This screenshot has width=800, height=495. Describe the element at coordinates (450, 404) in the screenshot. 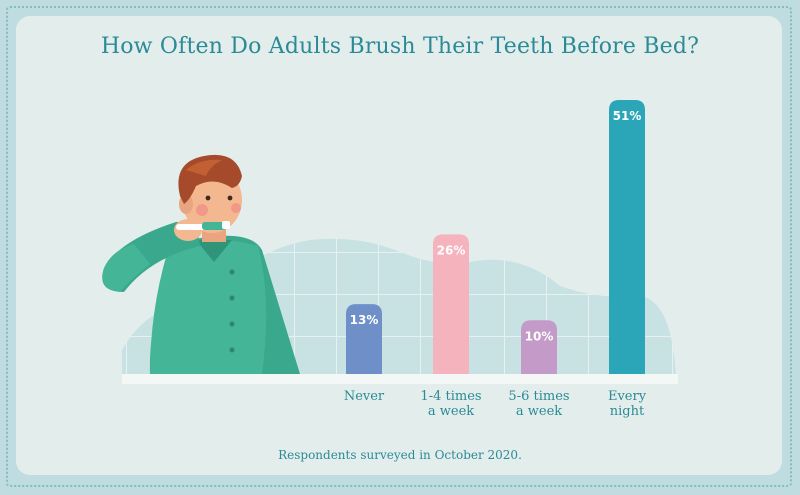

I see `category-label-1: 1-4 times a week` at that location.